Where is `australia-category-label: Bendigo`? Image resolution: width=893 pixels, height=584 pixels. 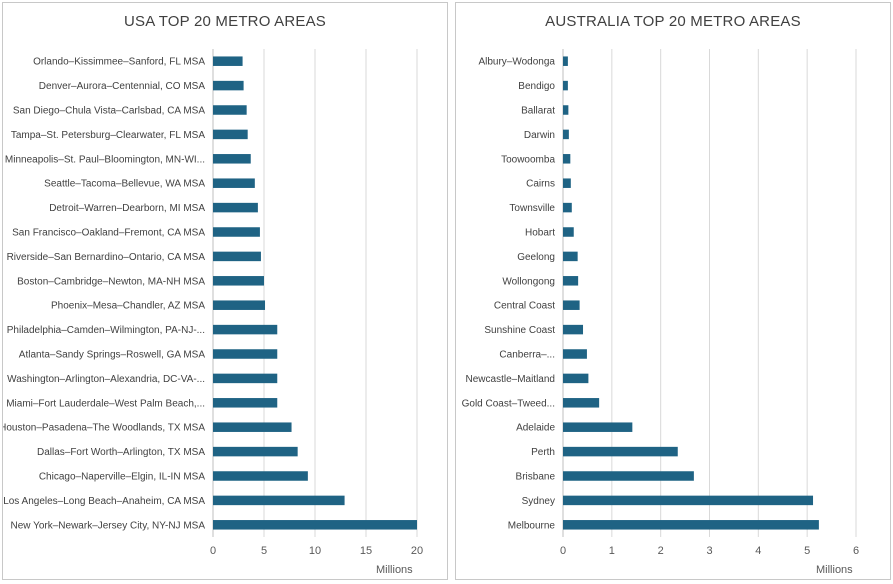
australia-category-label: Bendigo is located at coordinates (536, 86).